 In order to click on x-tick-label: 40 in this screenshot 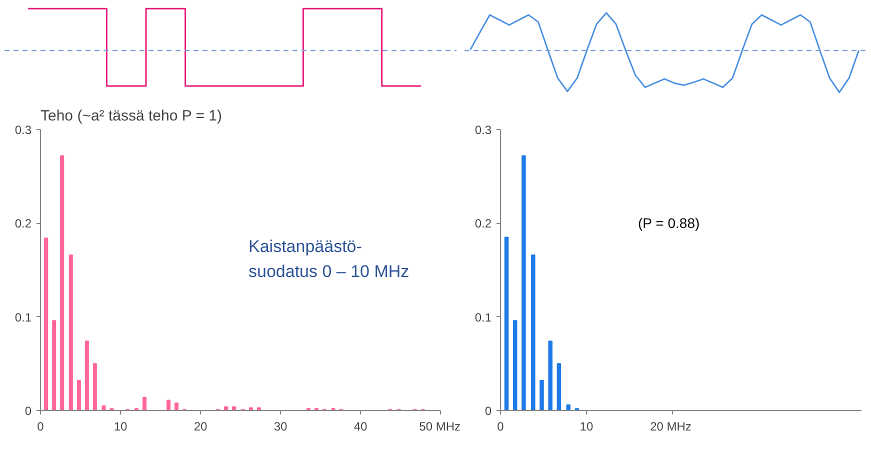, I will do `click(361, 427)`.